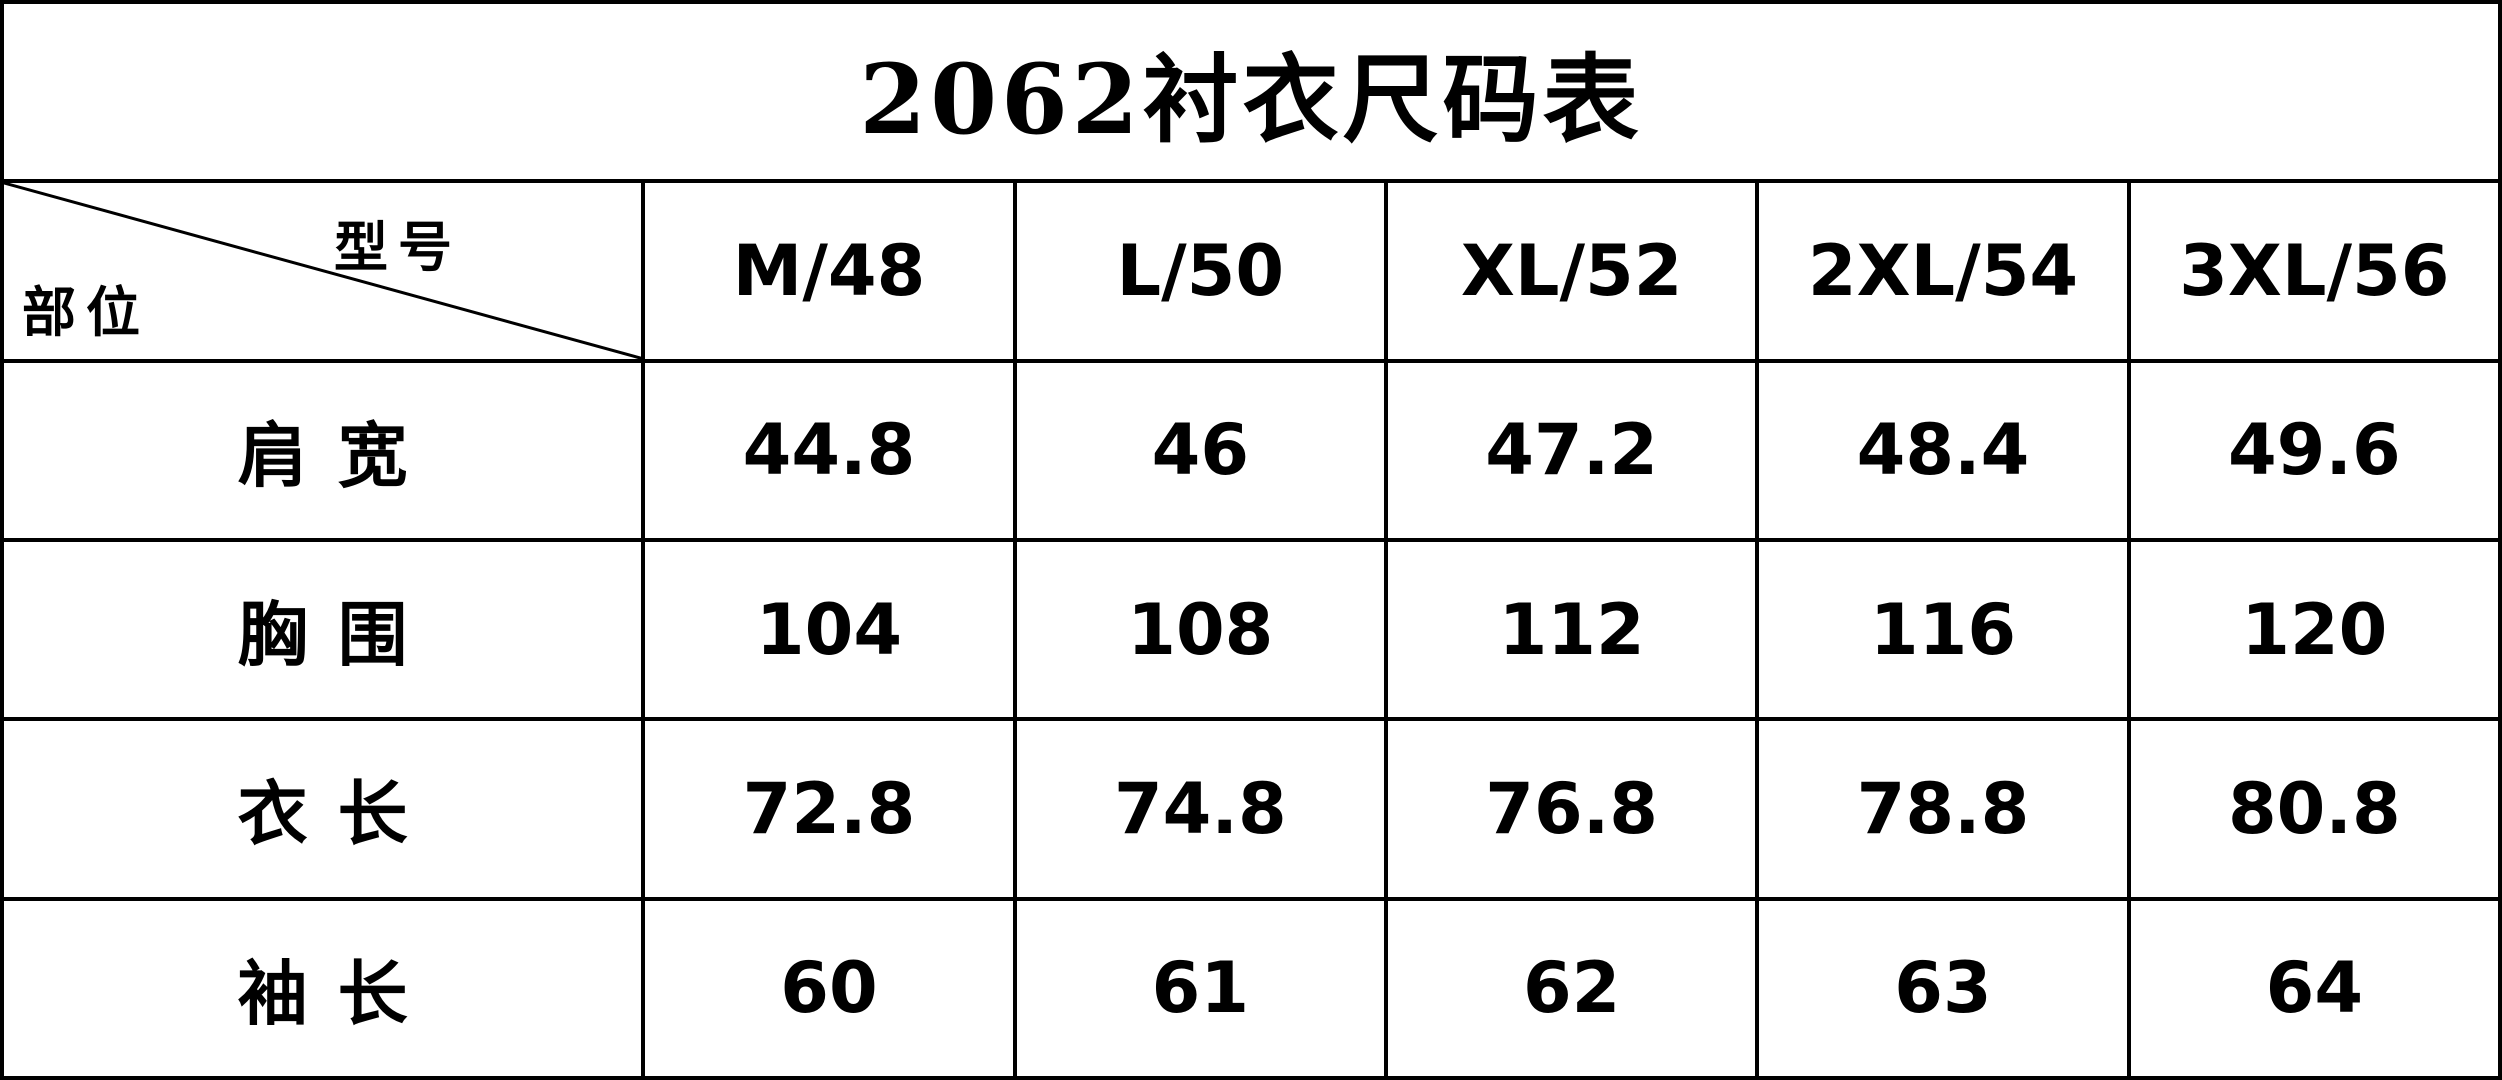 The height and width of the screenshot is (1080, 2502). What do you see at coordinates (829, 988) in the screenshot?
I see `table-cell: 60` at bounding box center [829, 988].